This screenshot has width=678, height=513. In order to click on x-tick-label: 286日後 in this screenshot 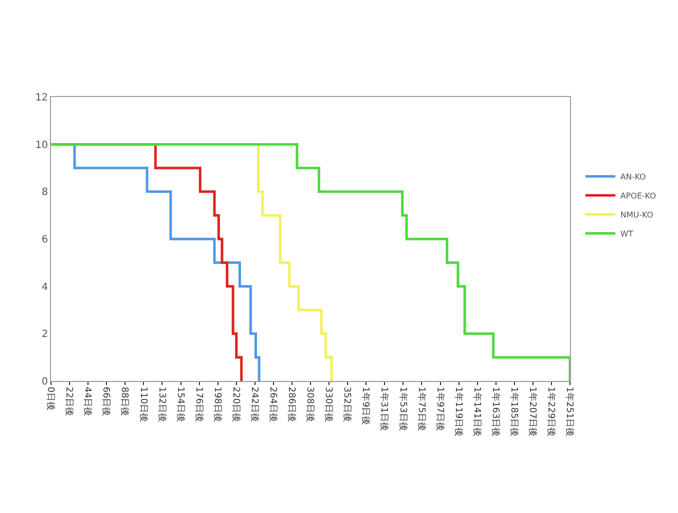, I will do `click(292, 404)`.